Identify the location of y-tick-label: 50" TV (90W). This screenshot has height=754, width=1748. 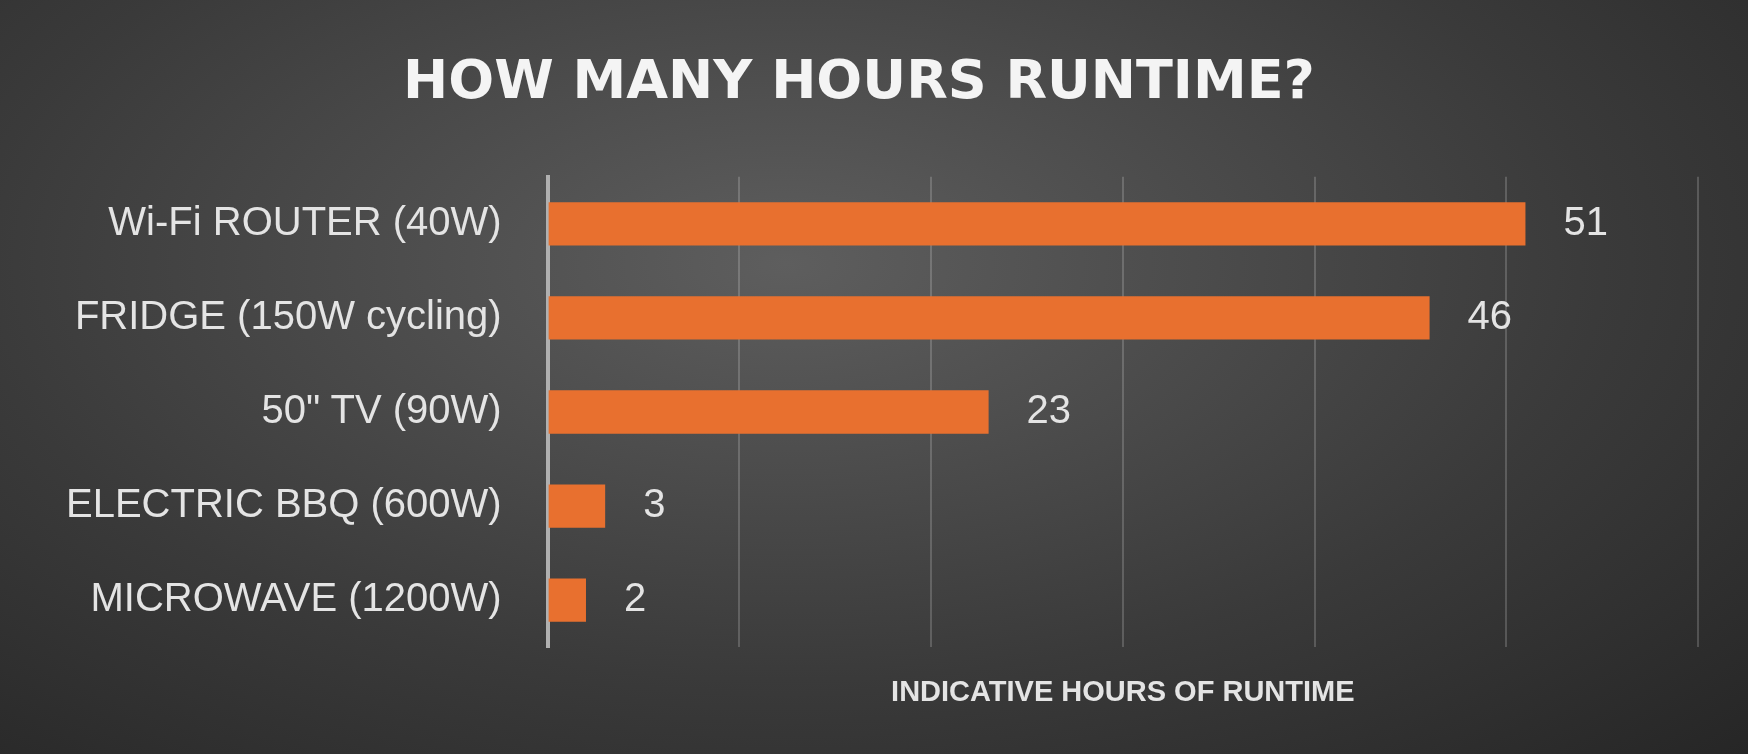
(381, 409).